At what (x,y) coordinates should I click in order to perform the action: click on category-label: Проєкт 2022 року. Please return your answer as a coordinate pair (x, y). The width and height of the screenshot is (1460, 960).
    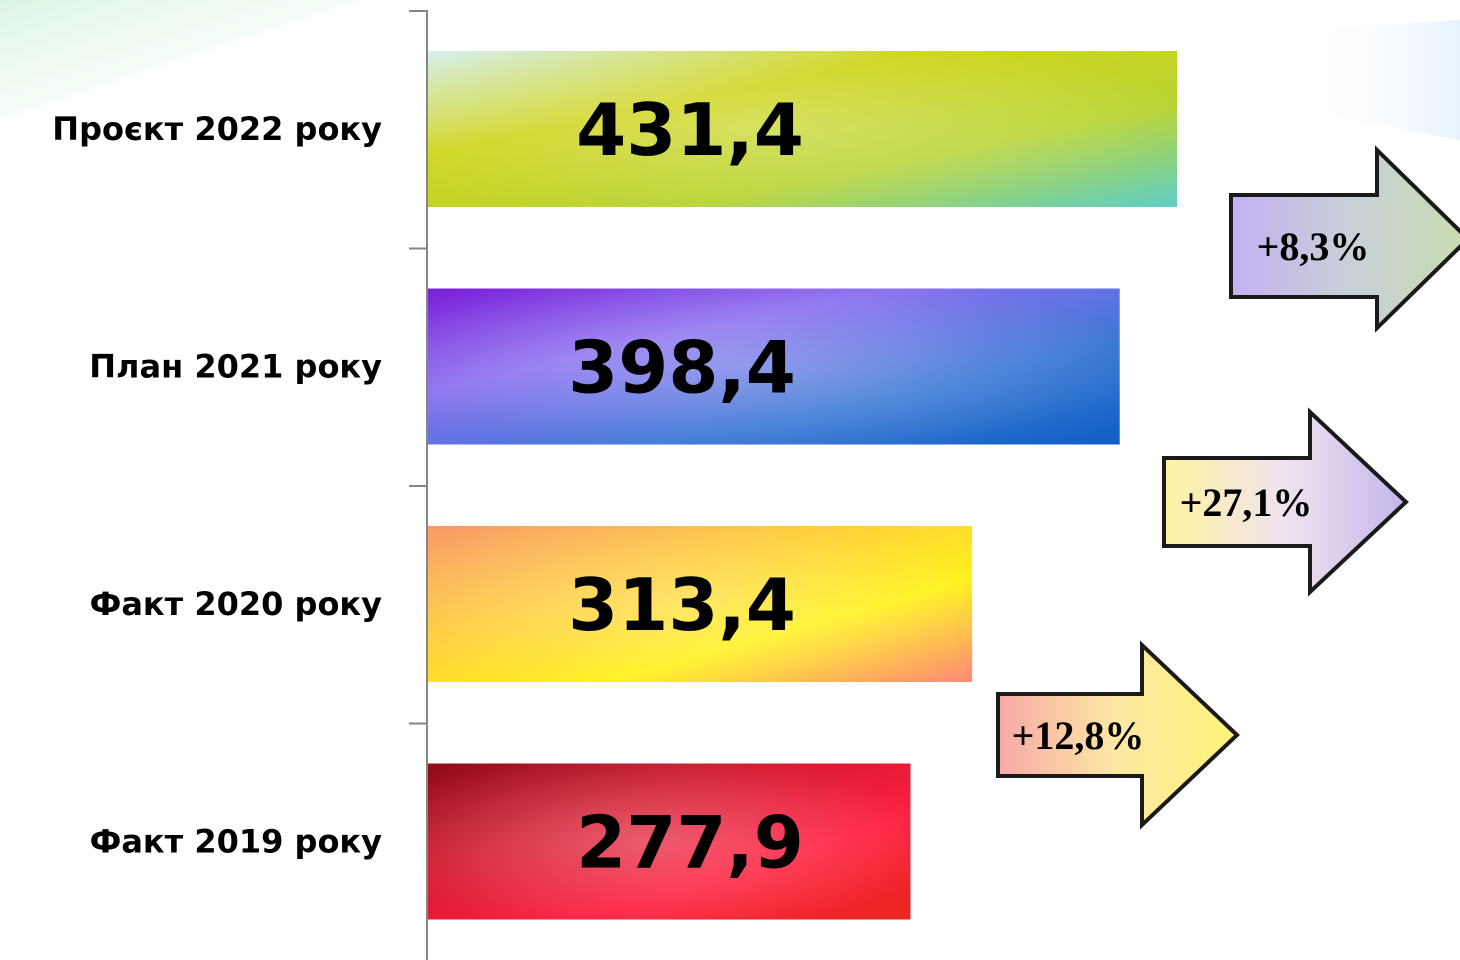
    Looking at the image, I should click on (217, 129).